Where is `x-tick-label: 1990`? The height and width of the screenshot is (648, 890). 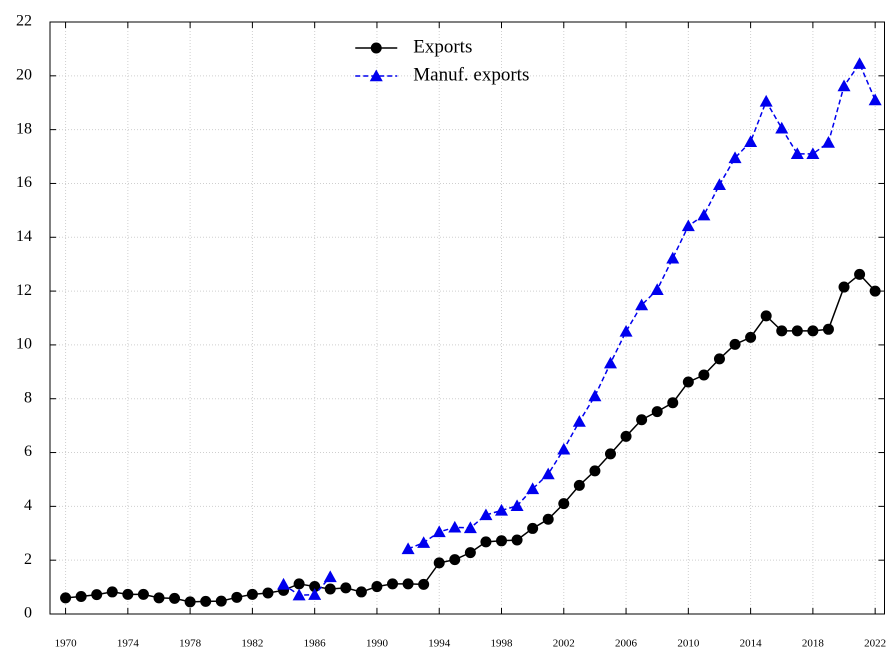
x-tick-label: 1990 is located at coordinates (377, 643).